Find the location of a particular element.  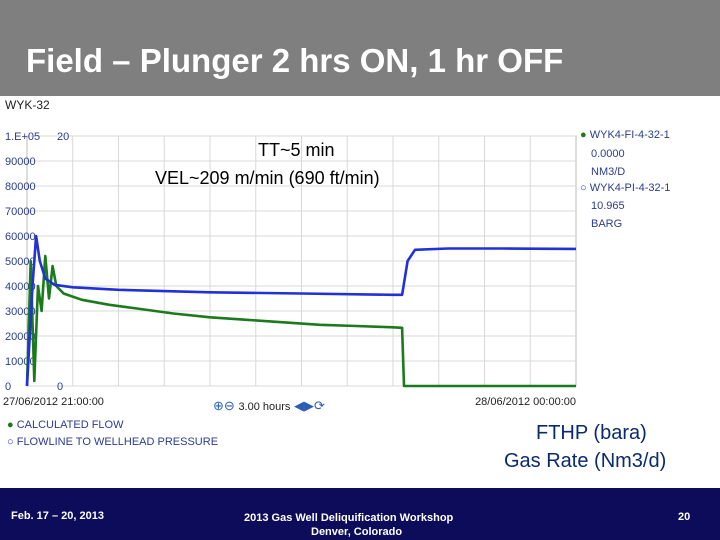

arrow-right-icon: ▶ is located at coordinates (309, 405).